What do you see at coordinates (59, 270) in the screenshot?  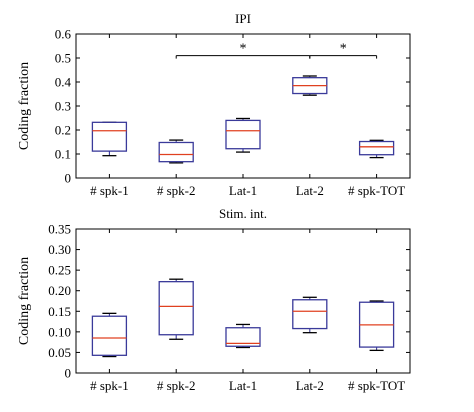 I see `y-tick-label: 0.25` at bounding box center [59, 270].